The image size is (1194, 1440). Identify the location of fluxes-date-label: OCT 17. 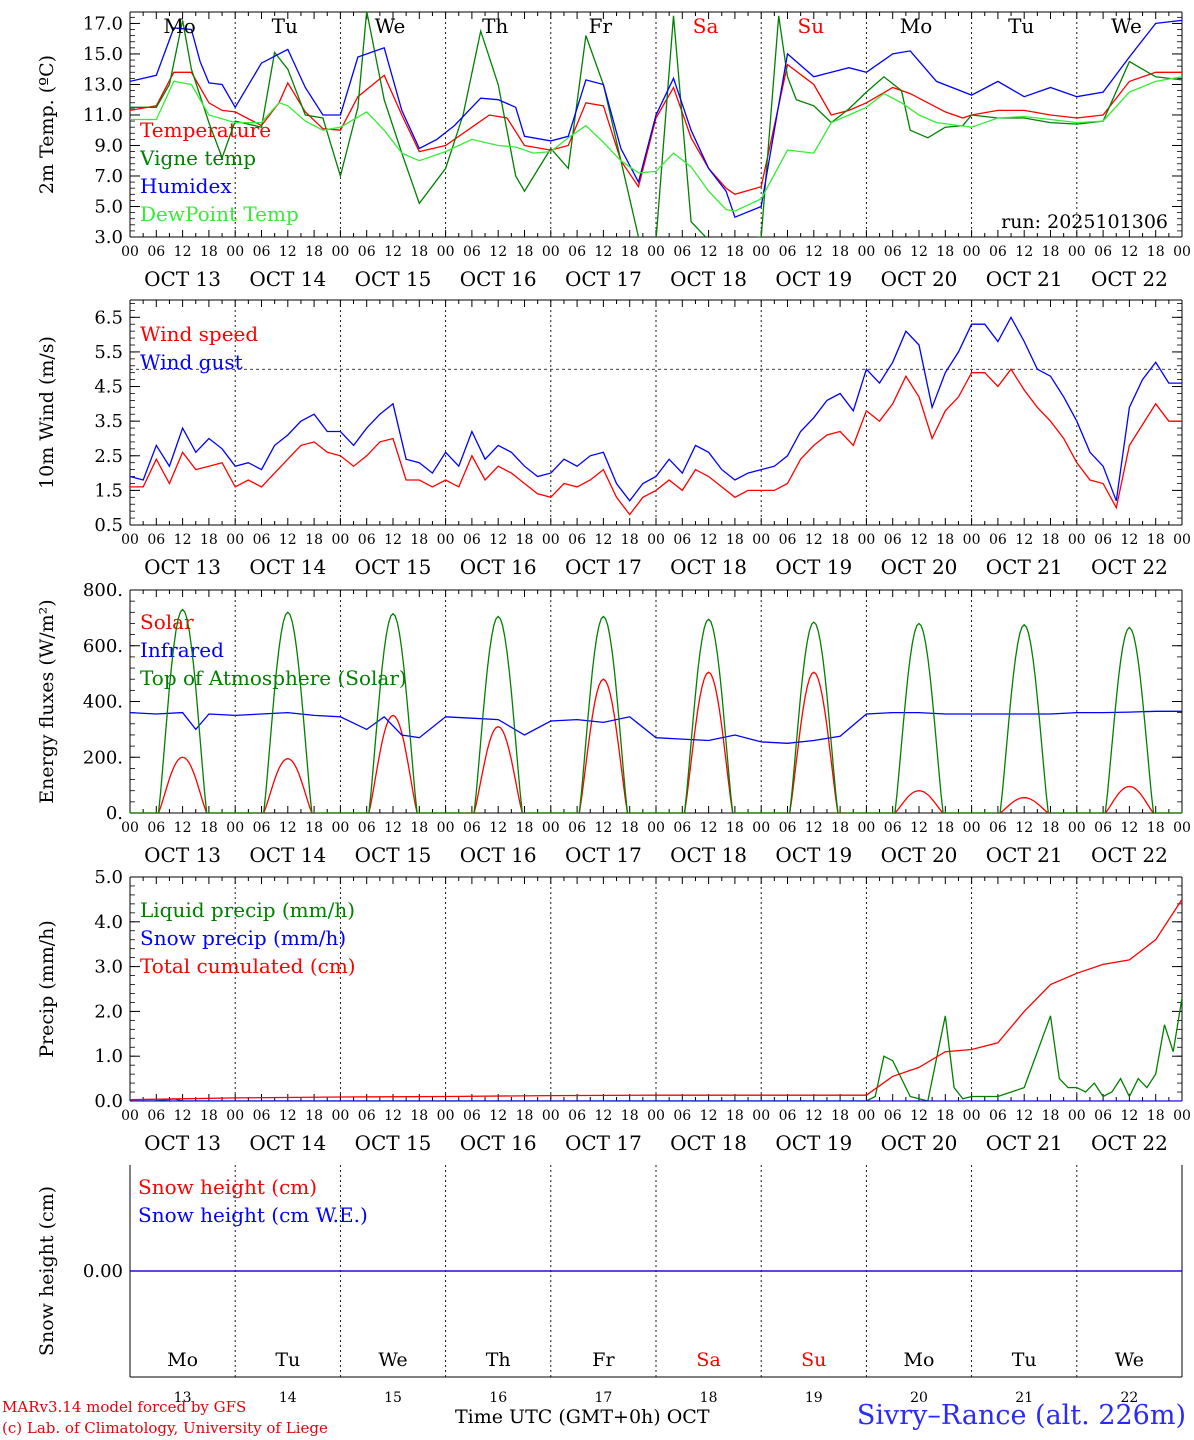
(603, 855).